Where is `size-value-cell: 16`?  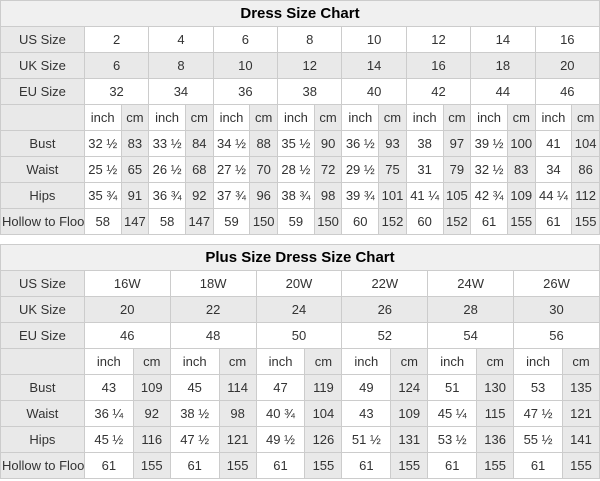
size-value-cell: 16 is located at coordinates (438, 65).